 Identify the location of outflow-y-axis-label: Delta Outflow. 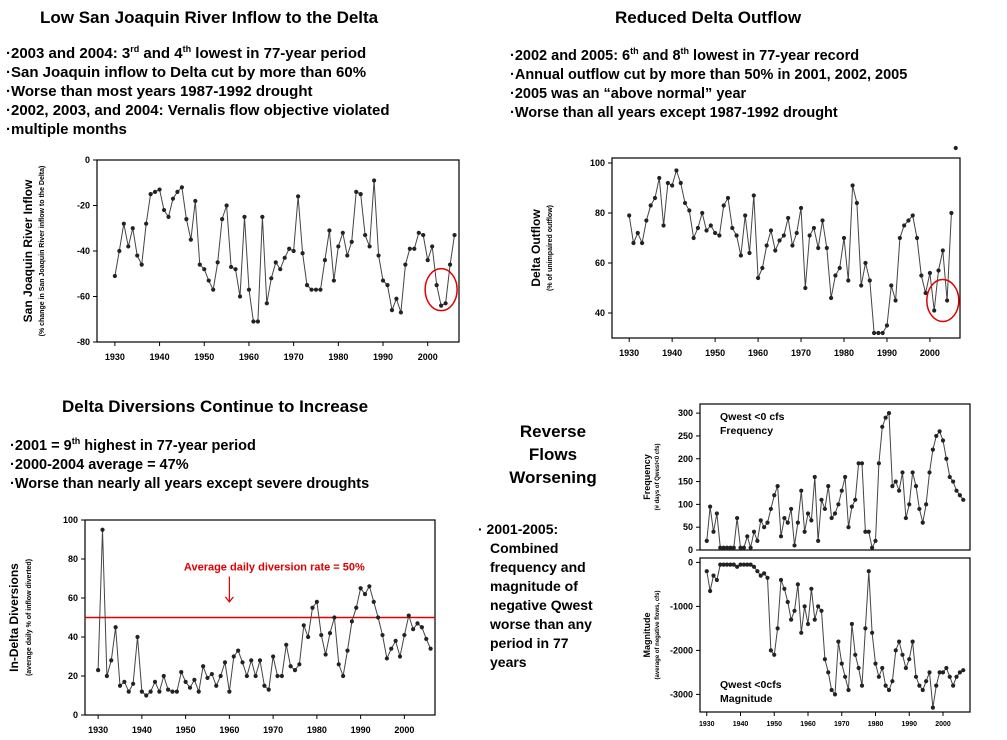
(536, 248).